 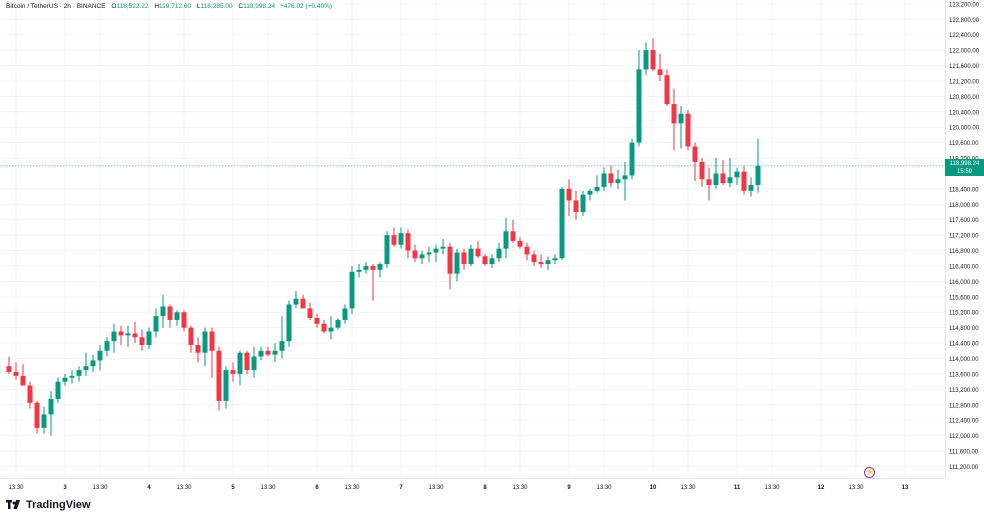 I want to click on footer-brand: TradingView, so click(x=48, y=505).